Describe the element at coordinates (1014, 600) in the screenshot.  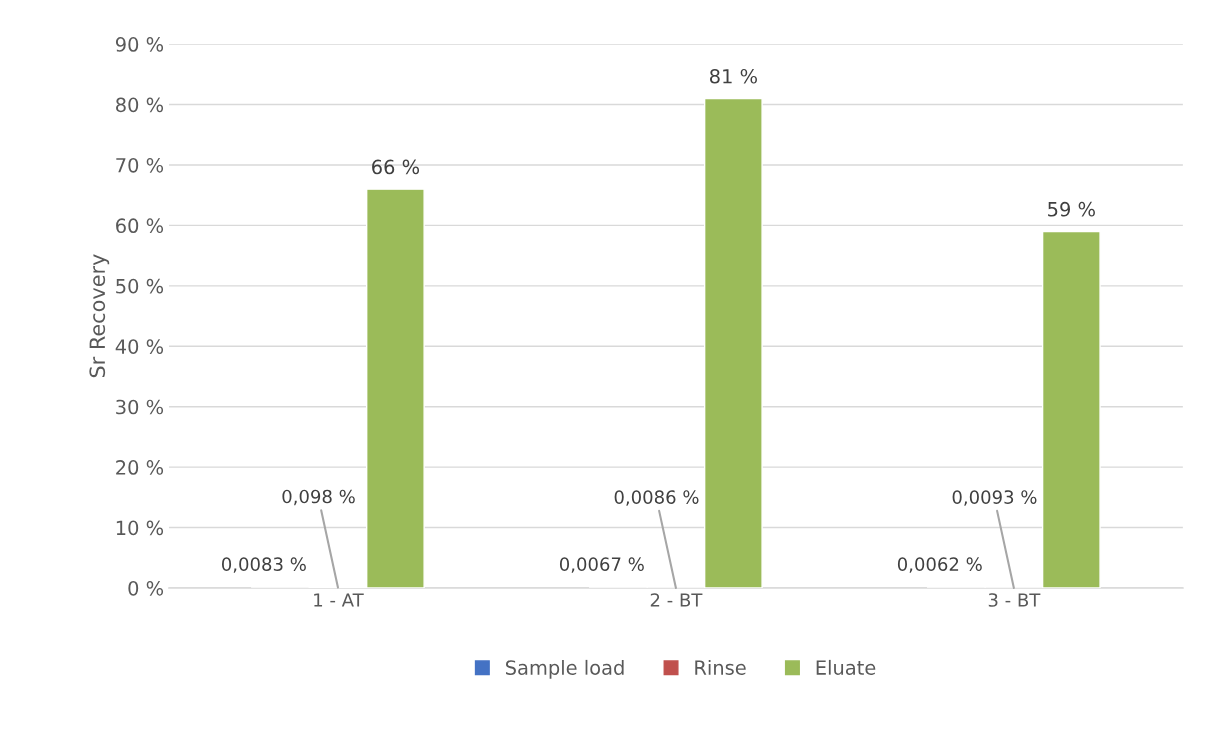
I see `x-tick-label: 3 - BT` at that location.